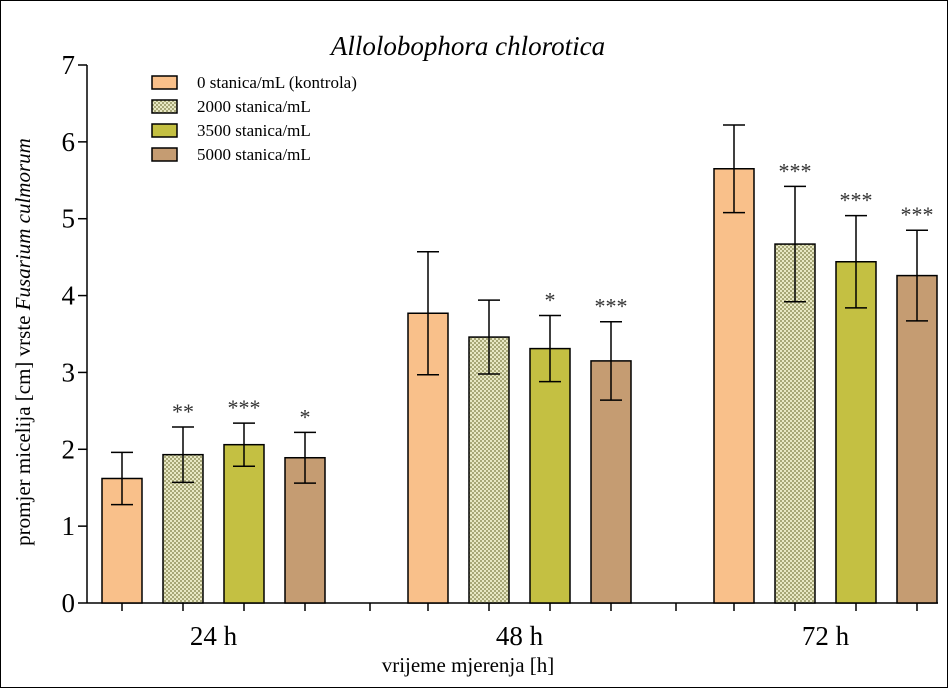  Describe the element at coordinates (254, 106) in the screenshot. I see `legend-label: 2000 stanica/mL` at that location.